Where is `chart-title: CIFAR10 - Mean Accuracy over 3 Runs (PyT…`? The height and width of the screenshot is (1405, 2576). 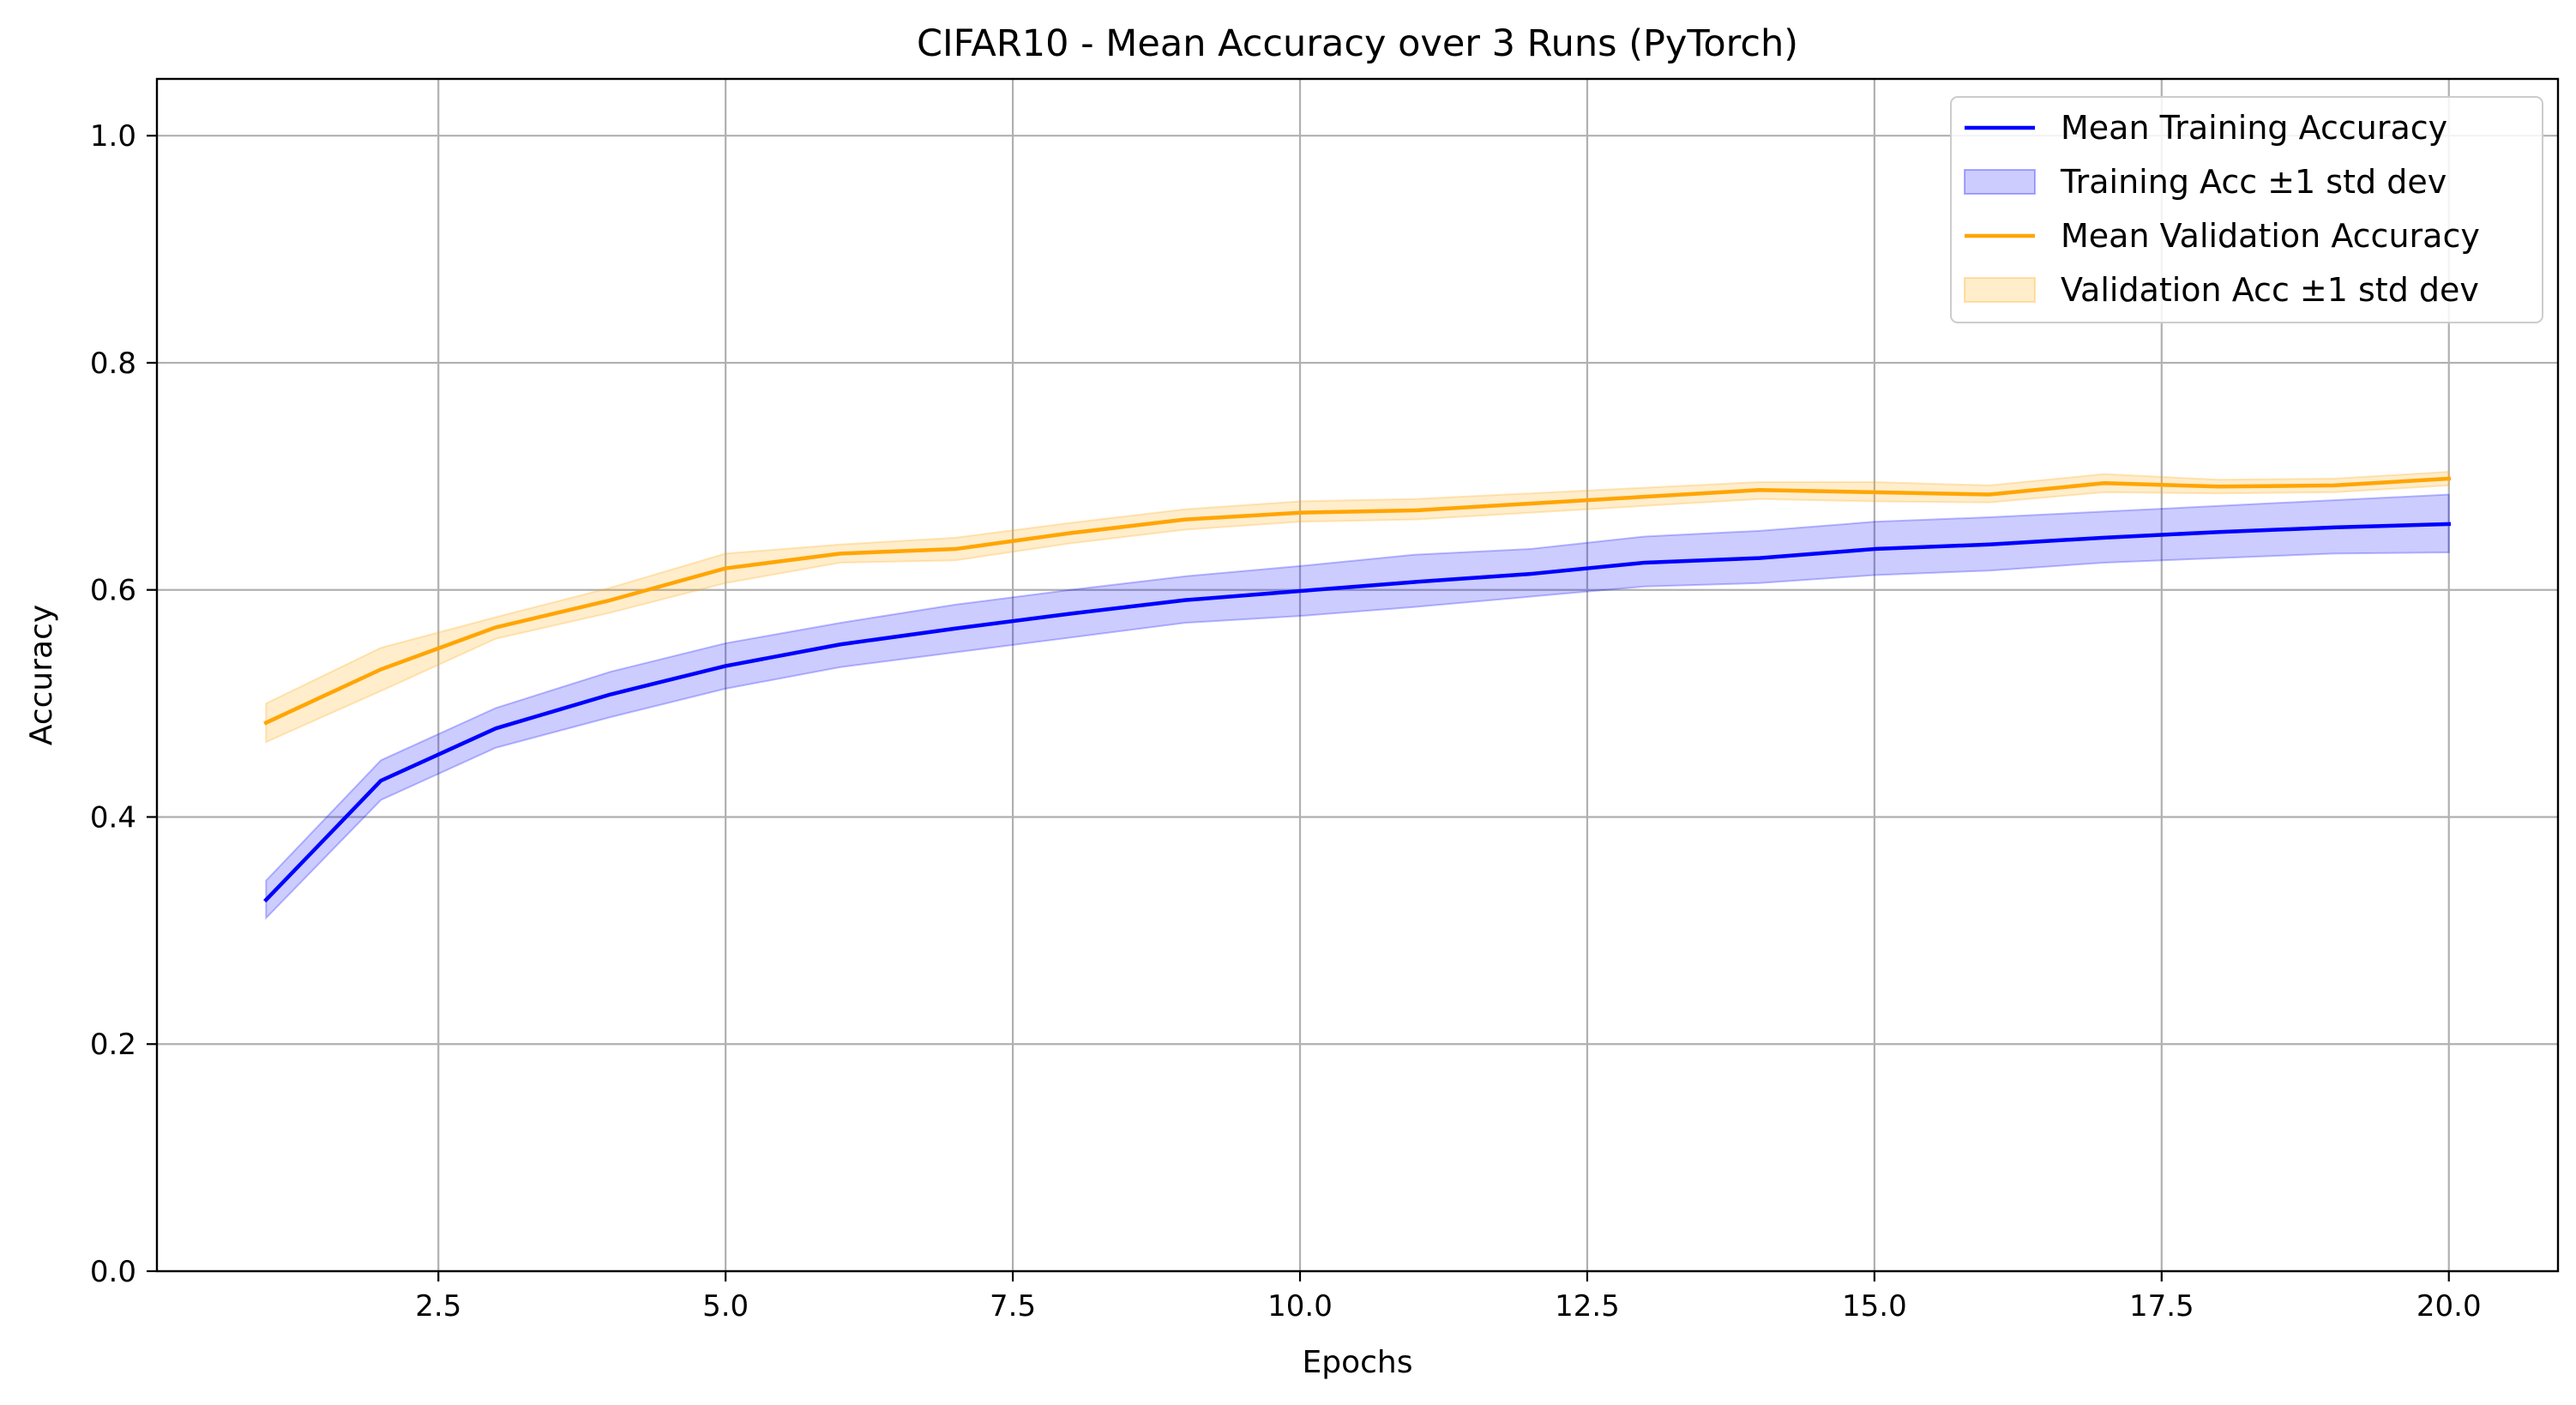
chart-title: CIFAR10 - Mean Accuracy over 3 Runs (PyT… is located at coordinates (1357, 43).